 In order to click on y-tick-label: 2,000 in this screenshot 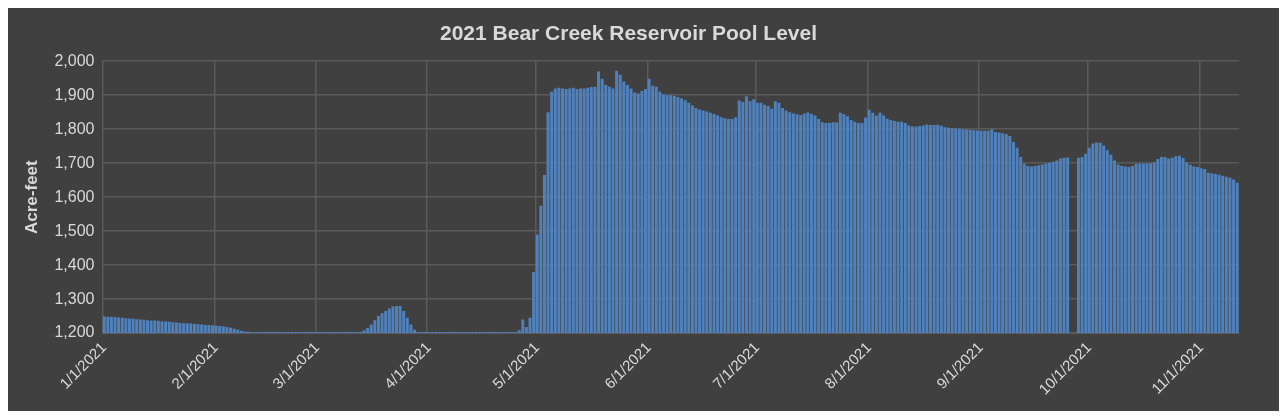, I will do `click(74, 60)`.